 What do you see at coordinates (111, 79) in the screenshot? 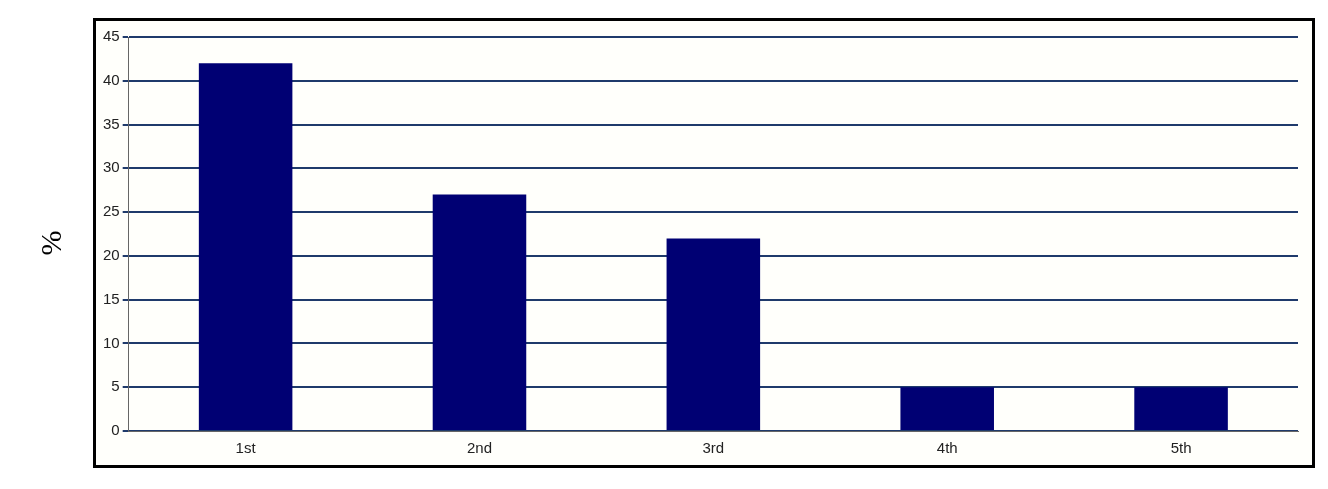
I see `y-tick-label: 40` at bounding box center [111, 79].